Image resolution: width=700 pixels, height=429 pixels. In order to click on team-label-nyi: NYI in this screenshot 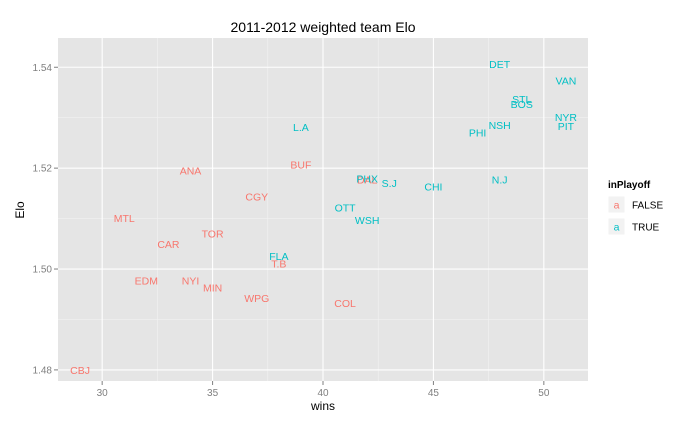, I will do `click(191, 281)`.